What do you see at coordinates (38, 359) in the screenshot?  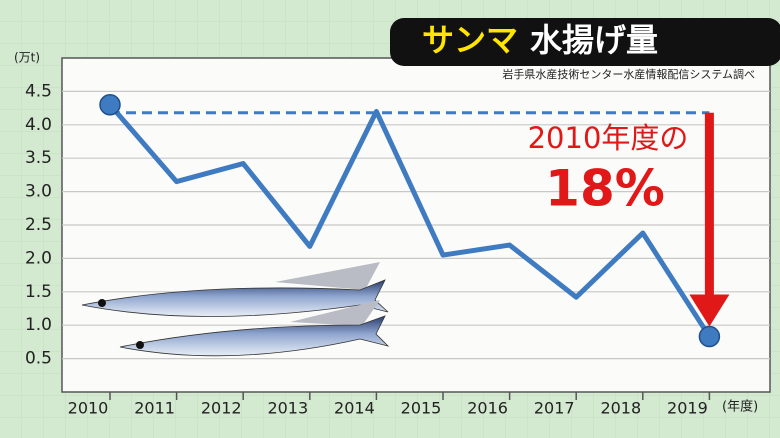 I see `y-tick-label: 0.5` at bounding box center [38, 359].